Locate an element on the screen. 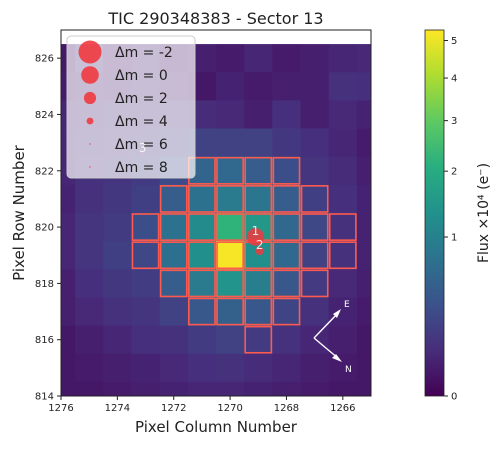 Image resolution: width=500 pixels, height=449 pixels. x-tick-label: 1272 is located at coordinates (173, 408).